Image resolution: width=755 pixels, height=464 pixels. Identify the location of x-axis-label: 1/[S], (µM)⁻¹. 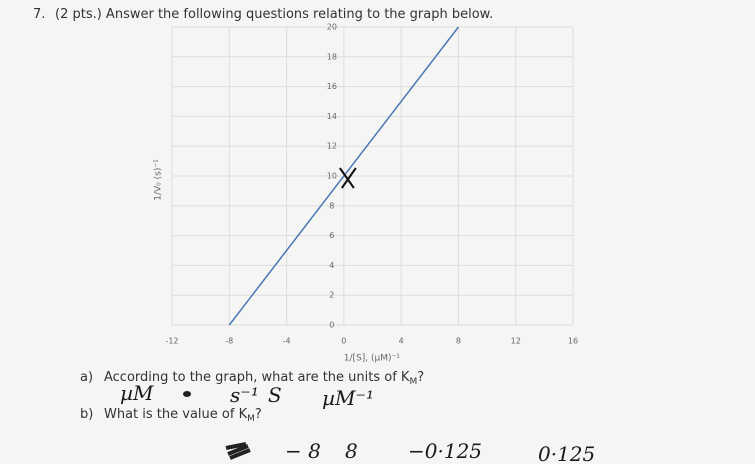
(372, 359).